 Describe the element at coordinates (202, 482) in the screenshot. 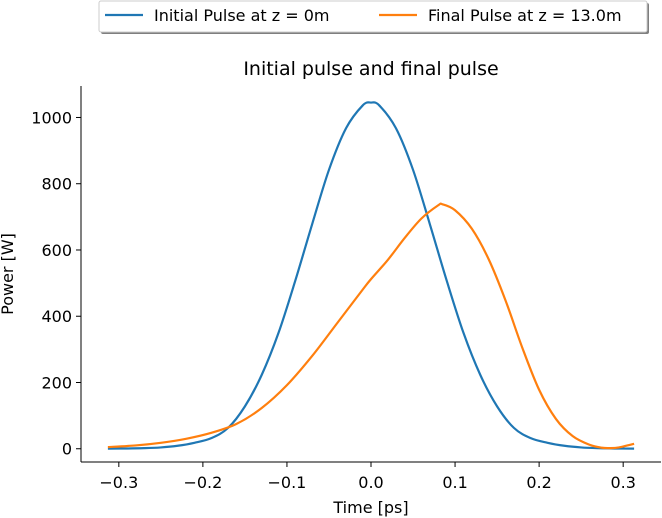

I see `x-tick-label: −0.2` at that location.